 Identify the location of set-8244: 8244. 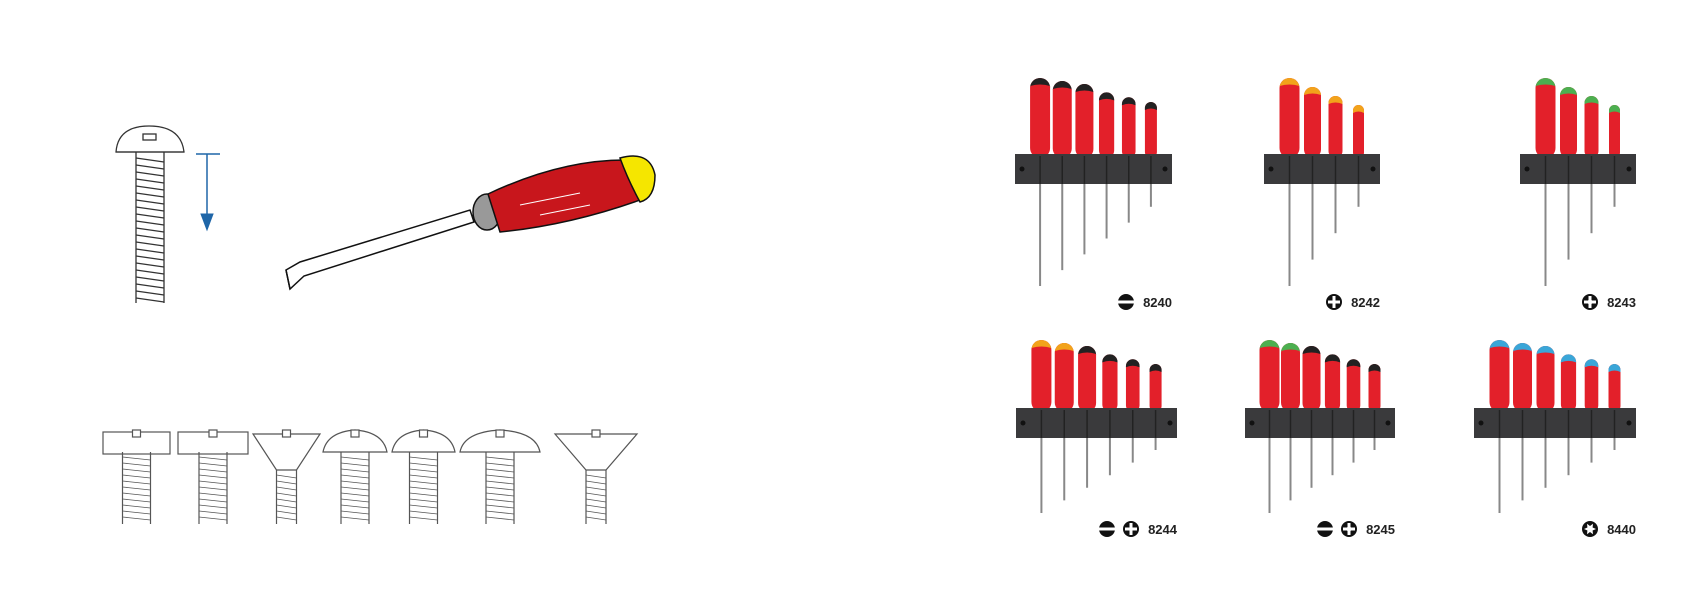
(1097, 438).